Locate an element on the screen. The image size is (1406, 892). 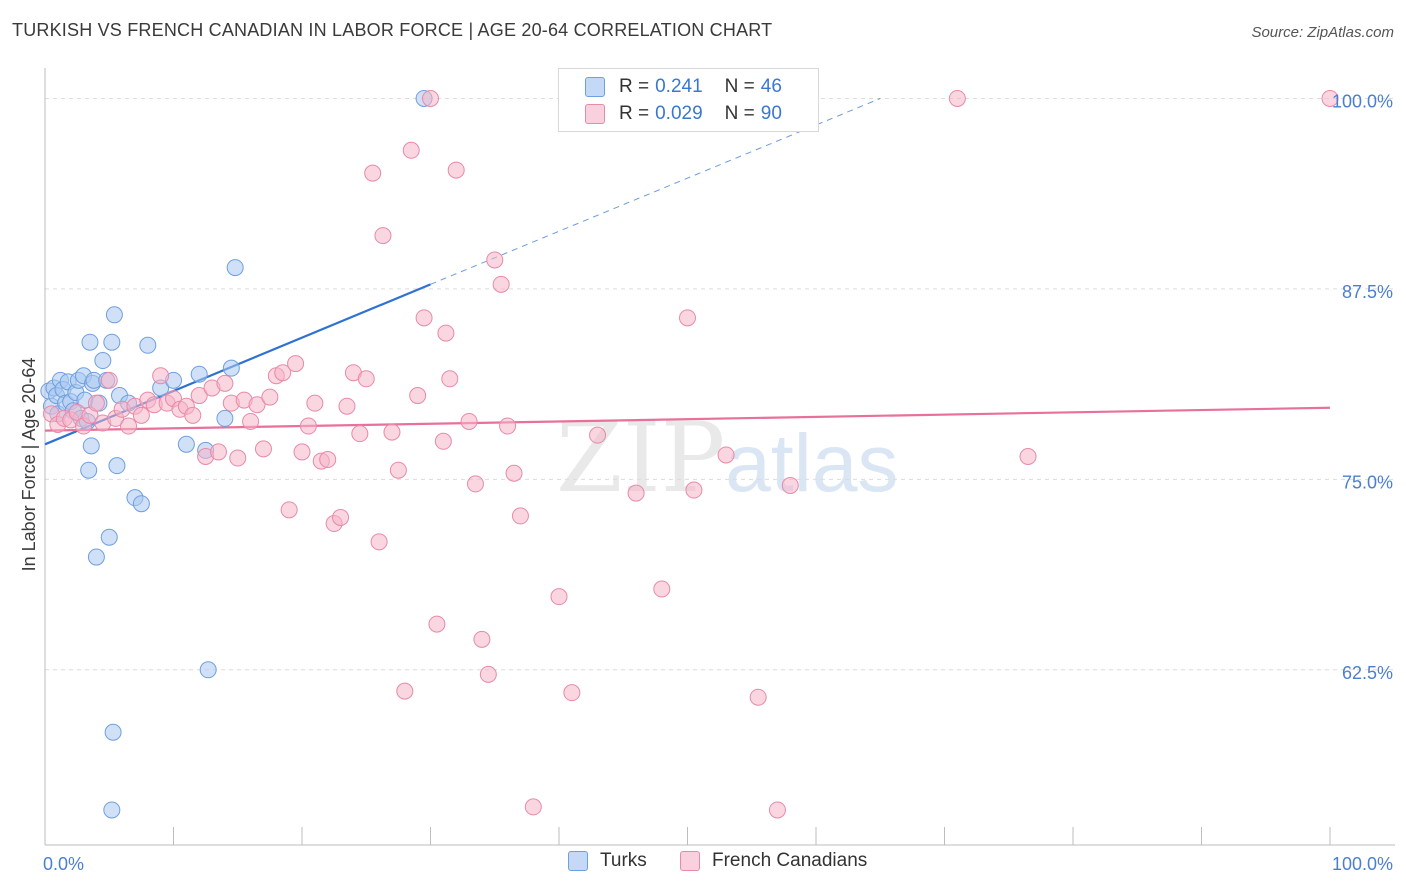
correlation-legend: R = 0.241 N = 46 R = 0.029 N = 90 is located at coordinates (688, 100).